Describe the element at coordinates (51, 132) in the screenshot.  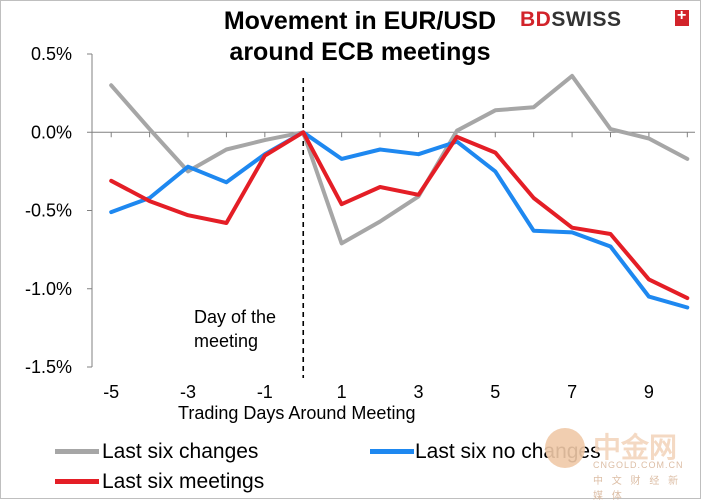
I see `y-tick-label: 0.0%` at that location.